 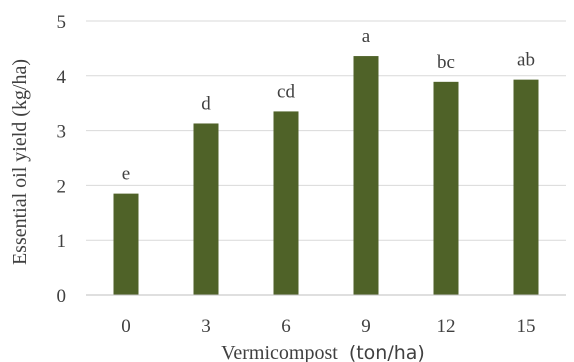 I want to click on bar-significance-label: cd, so click(x=286, y=91).